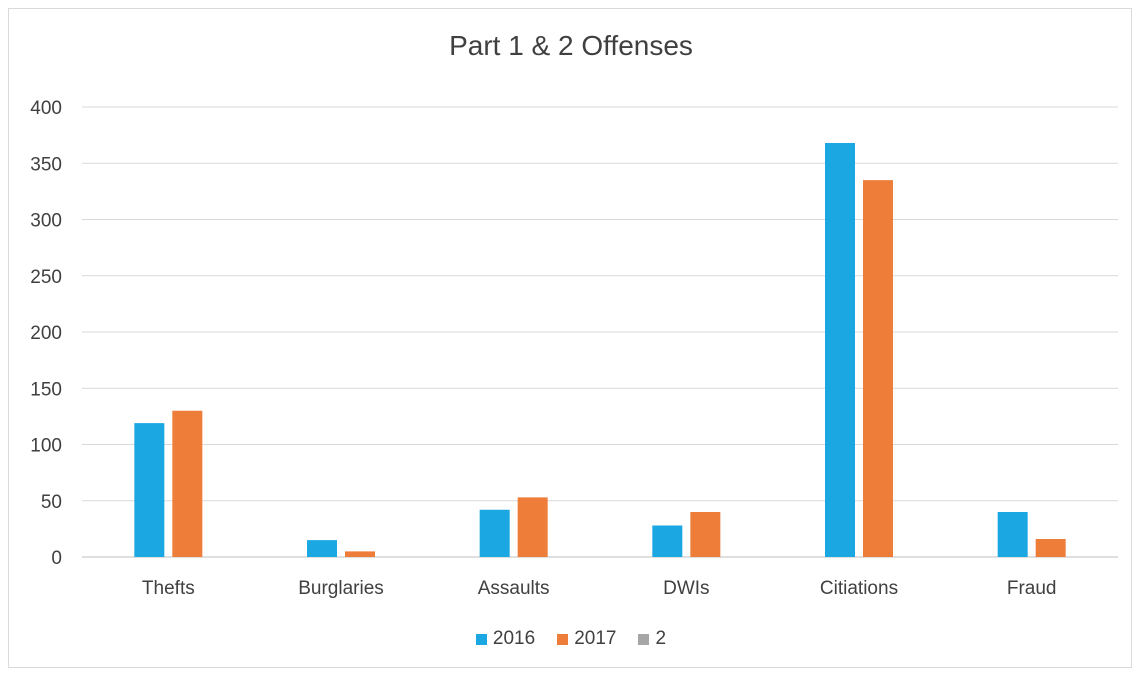 The image size is (1142, 677). Describe the element at coordinates (46, 221) in the screenshot. I see `y-tick-label: 300` at that location.